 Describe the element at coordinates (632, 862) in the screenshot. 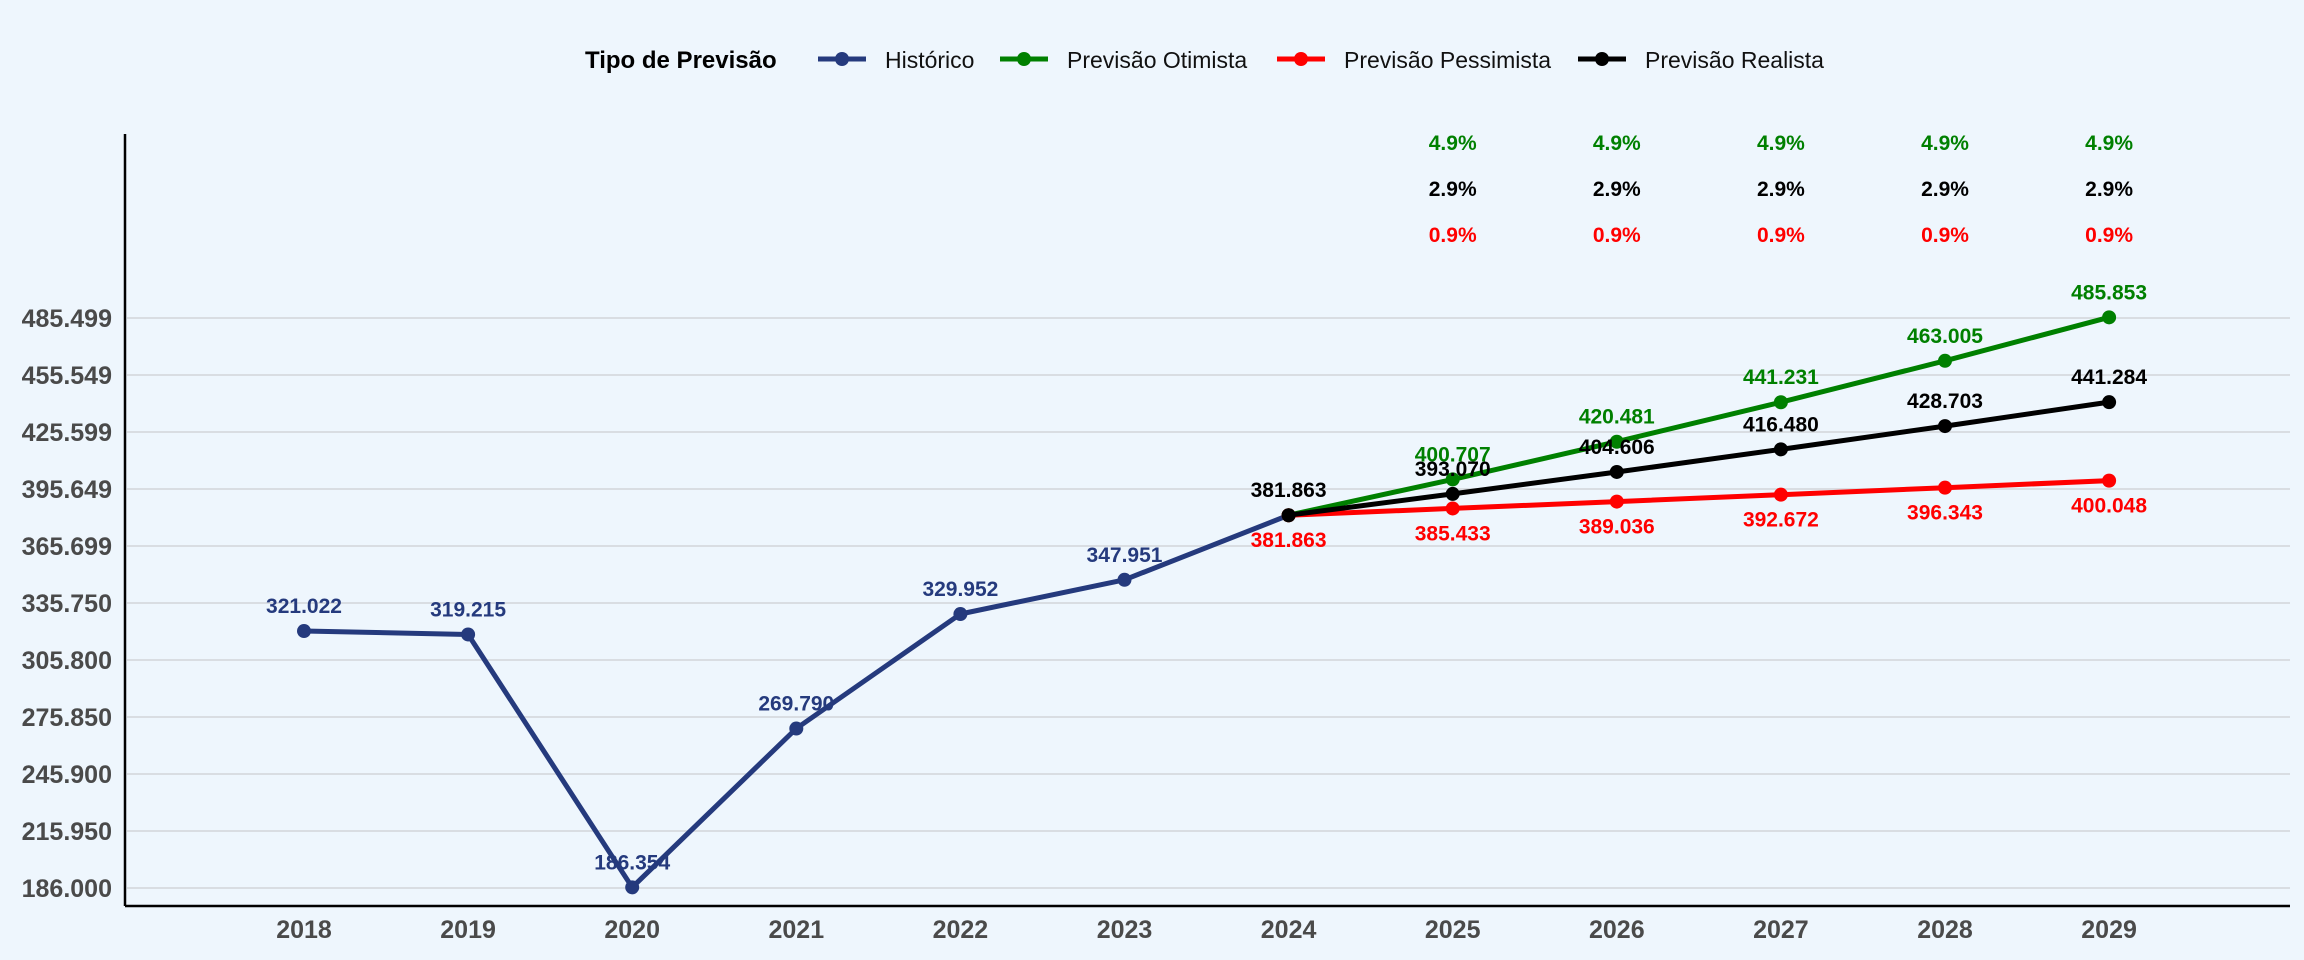

I see `data-label: 186.354` at that location.